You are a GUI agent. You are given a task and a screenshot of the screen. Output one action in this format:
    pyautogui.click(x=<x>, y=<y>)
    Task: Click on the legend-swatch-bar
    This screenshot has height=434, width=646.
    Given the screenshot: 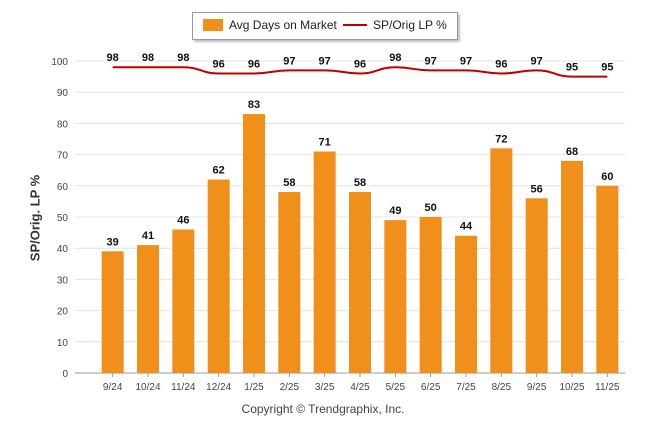 What is the action you would take?
    pyautogui.click(x=213, y=25)
    